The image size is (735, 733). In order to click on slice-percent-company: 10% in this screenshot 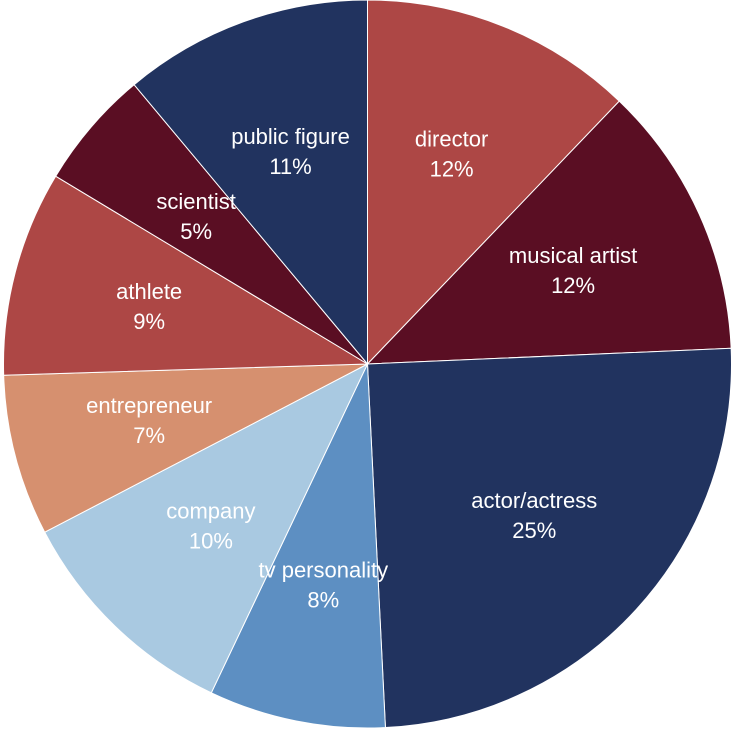, I will do `click(211, 541)`.